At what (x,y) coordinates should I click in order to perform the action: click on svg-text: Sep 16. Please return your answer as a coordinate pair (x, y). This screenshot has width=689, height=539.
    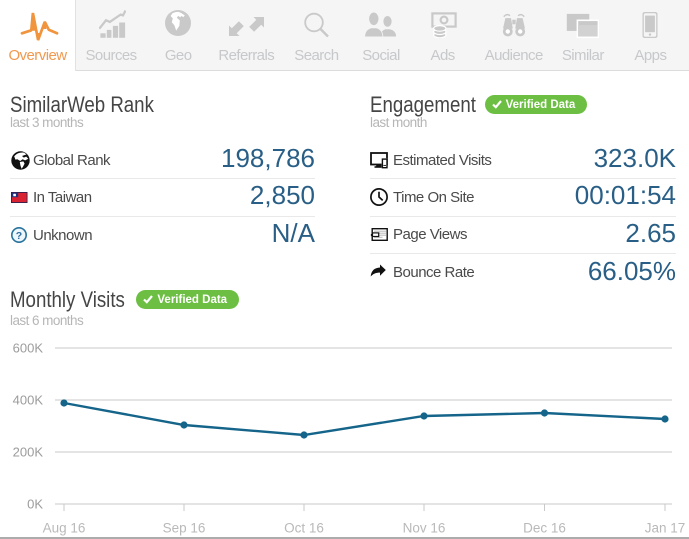
    Looking at the image, I should click on (184, 528).